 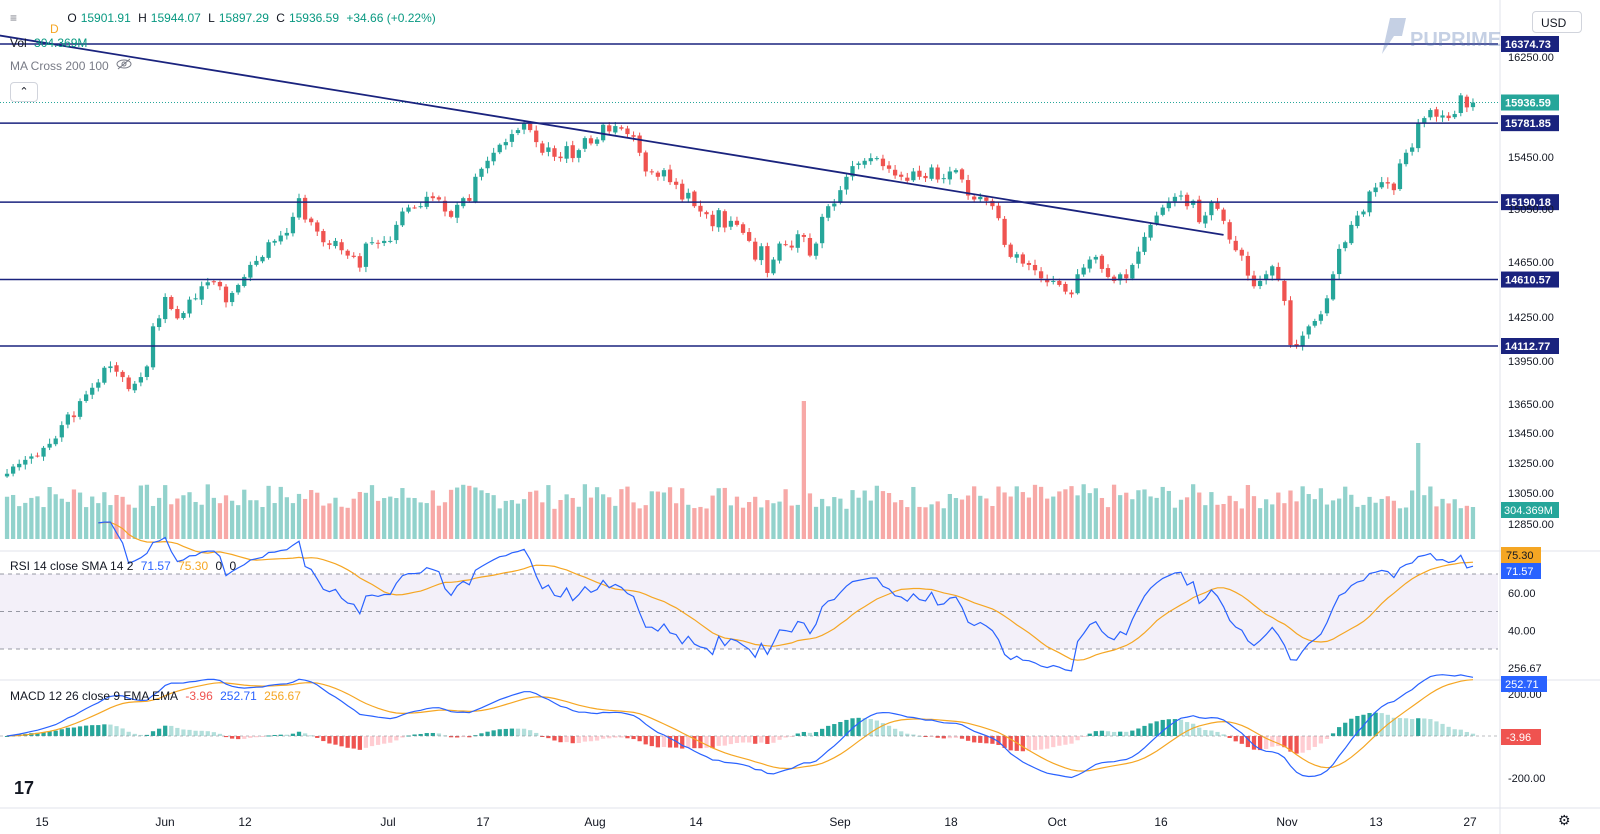 I want to click on hamburger-icon: ≡, so click(x=14, y=18).